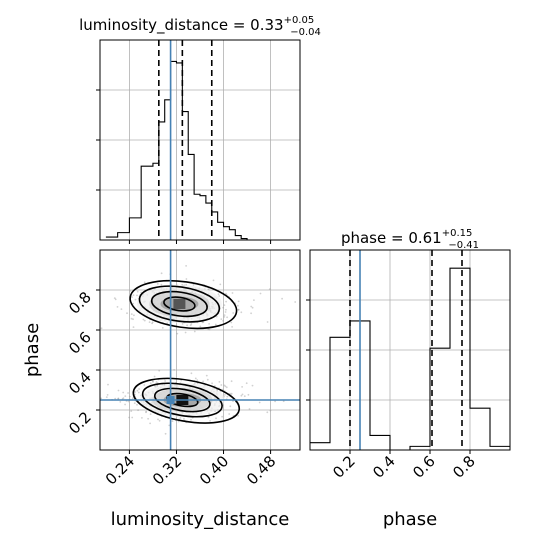  I want to click on title-sup: +0.05, so click(299, 20).